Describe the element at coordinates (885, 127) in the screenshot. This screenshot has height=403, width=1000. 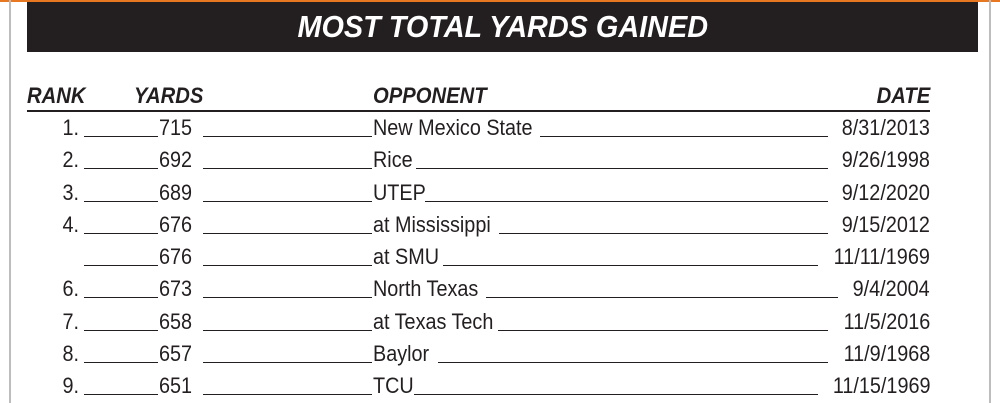
I see `date-cell: 8/31/2013` at that location.